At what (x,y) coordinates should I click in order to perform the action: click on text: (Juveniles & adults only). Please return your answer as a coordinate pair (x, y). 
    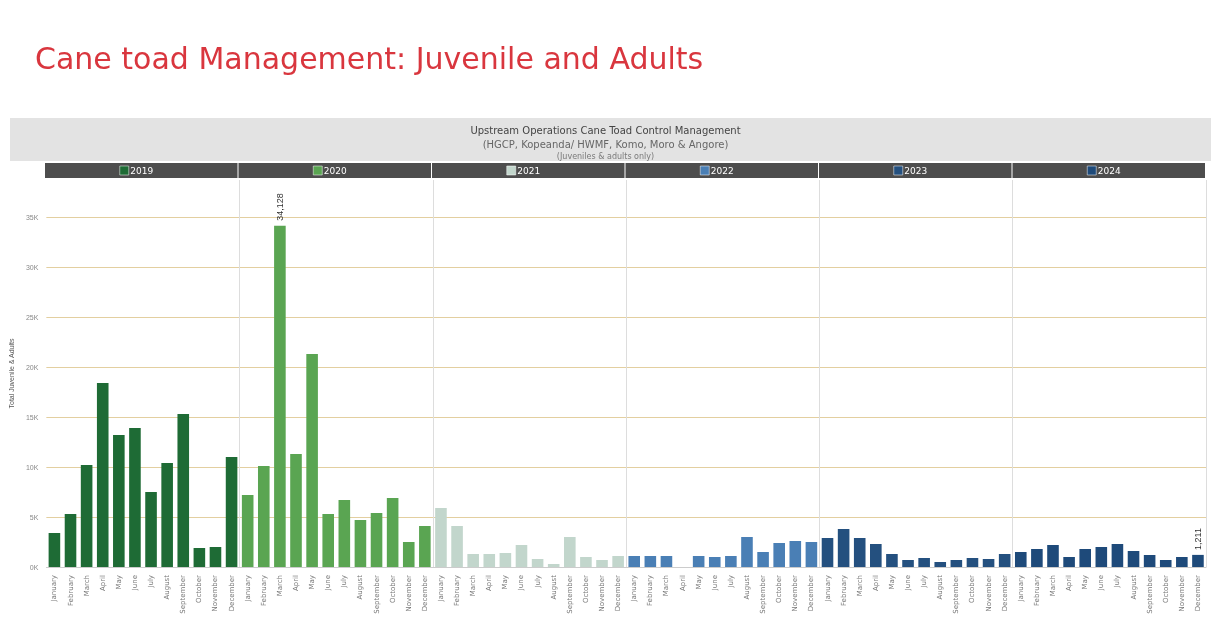
    Looking at the image, I should click on (605, 156).